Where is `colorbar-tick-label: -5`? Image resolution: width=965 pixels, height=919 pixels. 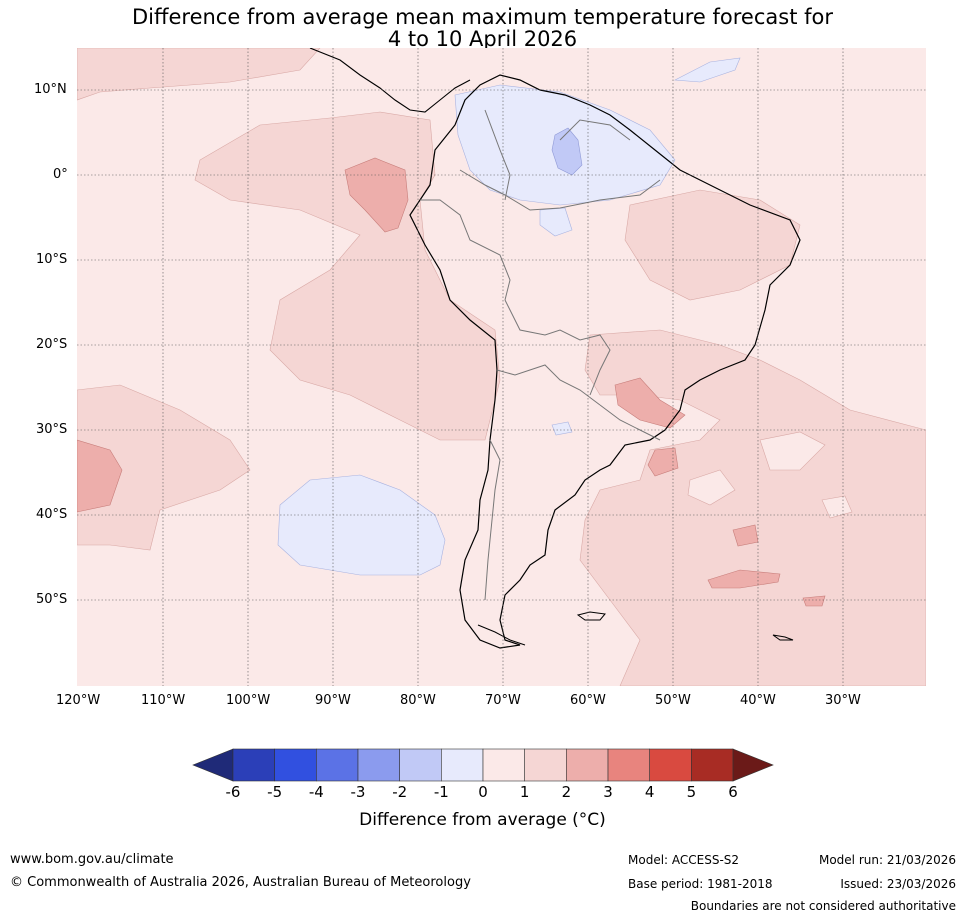 colorbar-tick-label: -5 is located at coordinates (275, 792).